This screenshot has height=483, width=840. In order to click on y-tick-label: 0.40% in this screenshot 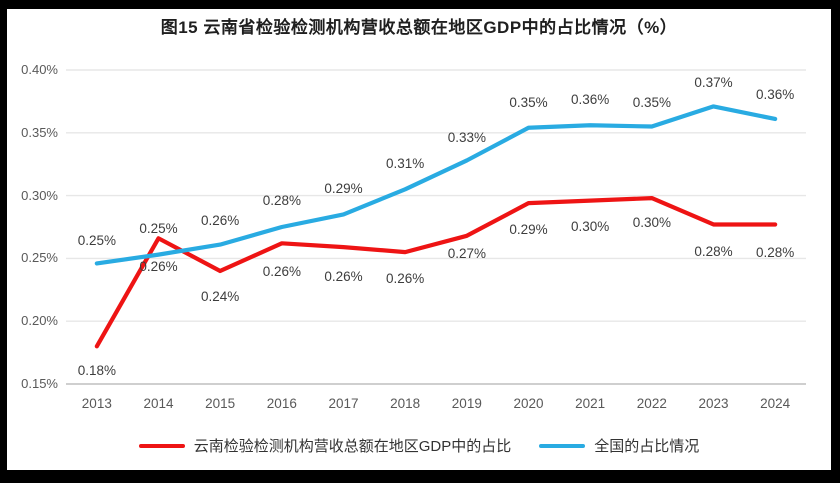, I will do `click(39, 69)`.